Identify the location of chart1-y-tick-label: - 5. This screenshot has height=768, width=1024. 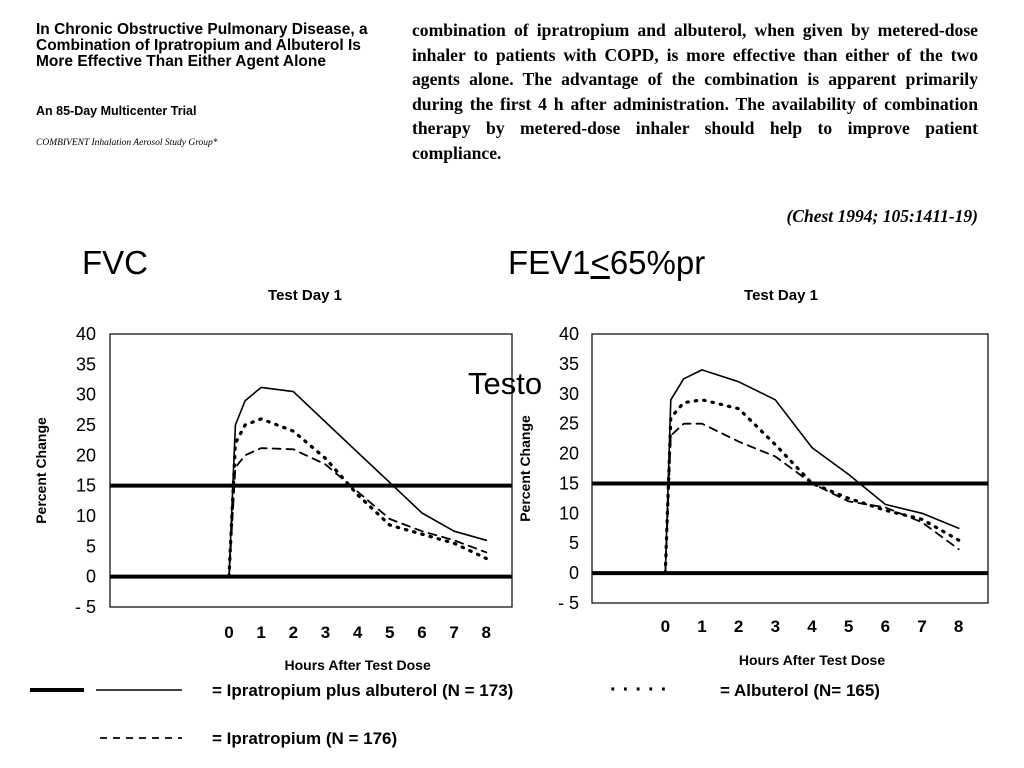
(85, 607).